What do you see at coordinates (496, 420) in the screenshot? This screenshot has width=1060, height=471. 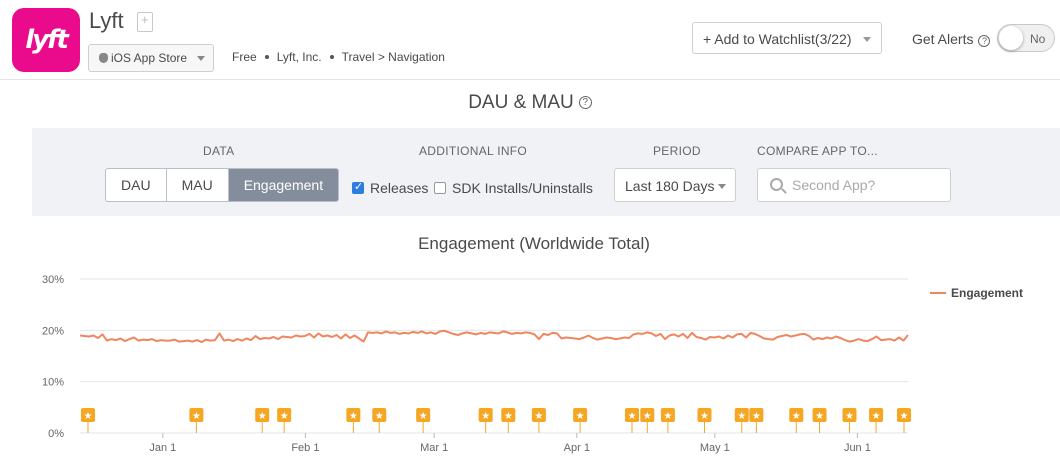 I see `release-markers: ★ ★ ★ ★ ★ ★ ★ ★ ★ ★ ★ ★ ★ ★ ★ ★ ★ ★ ★ ★ ★ ★` at bounding box center [496, 420].